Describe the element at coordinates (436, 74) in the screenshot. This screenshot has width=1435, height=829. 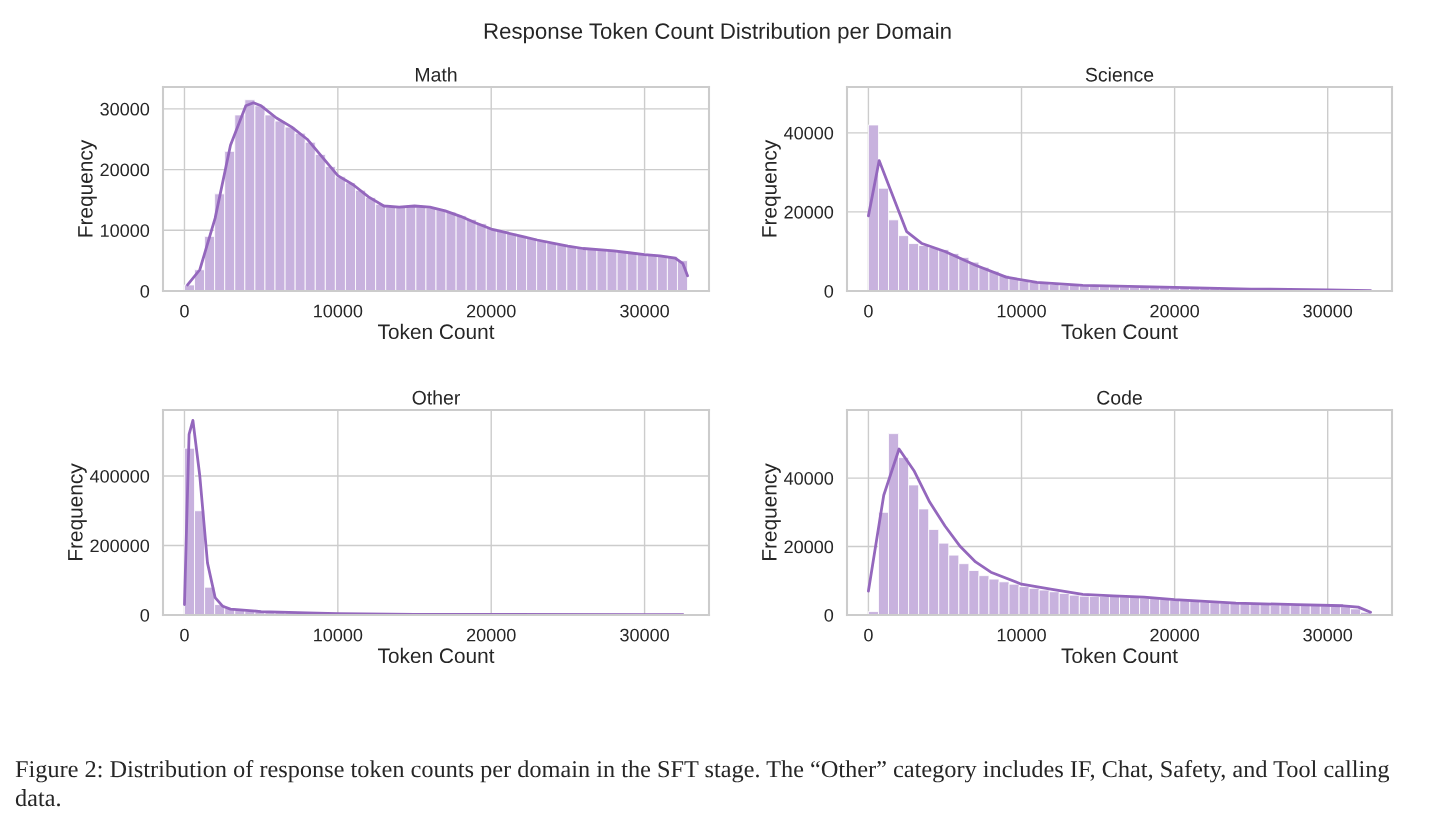
I see `chart-title: Math` at that location.